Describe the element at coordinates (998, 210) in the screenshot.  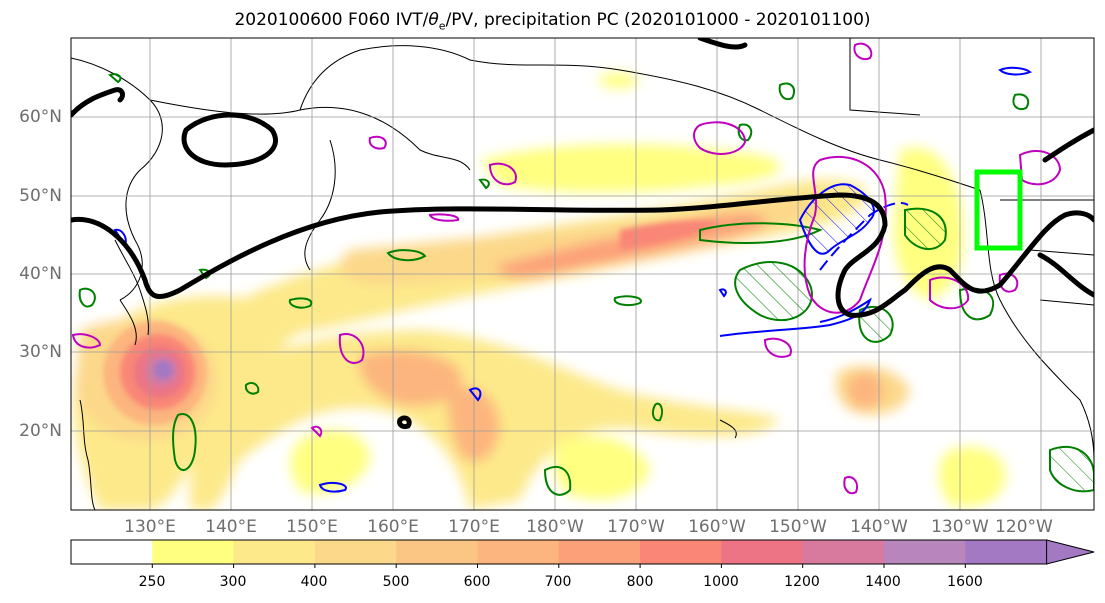
I see `target-region-box` at that location.